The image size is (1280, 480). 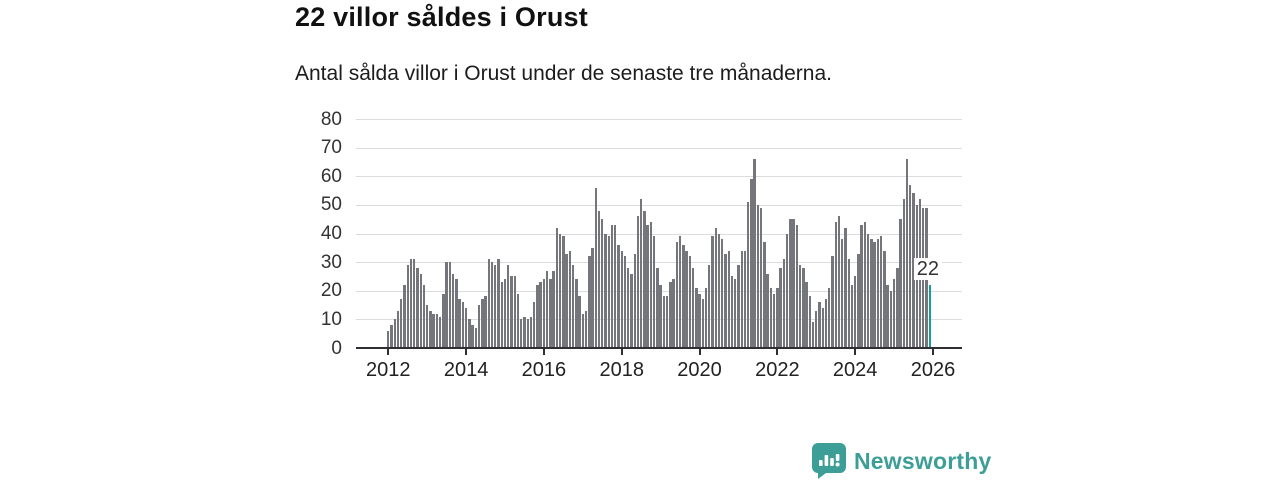 What do you see at coordinates (331, 233) in the screenshot?
I see `y-axis-tick-label: 40` at bounding box center [331, 233].